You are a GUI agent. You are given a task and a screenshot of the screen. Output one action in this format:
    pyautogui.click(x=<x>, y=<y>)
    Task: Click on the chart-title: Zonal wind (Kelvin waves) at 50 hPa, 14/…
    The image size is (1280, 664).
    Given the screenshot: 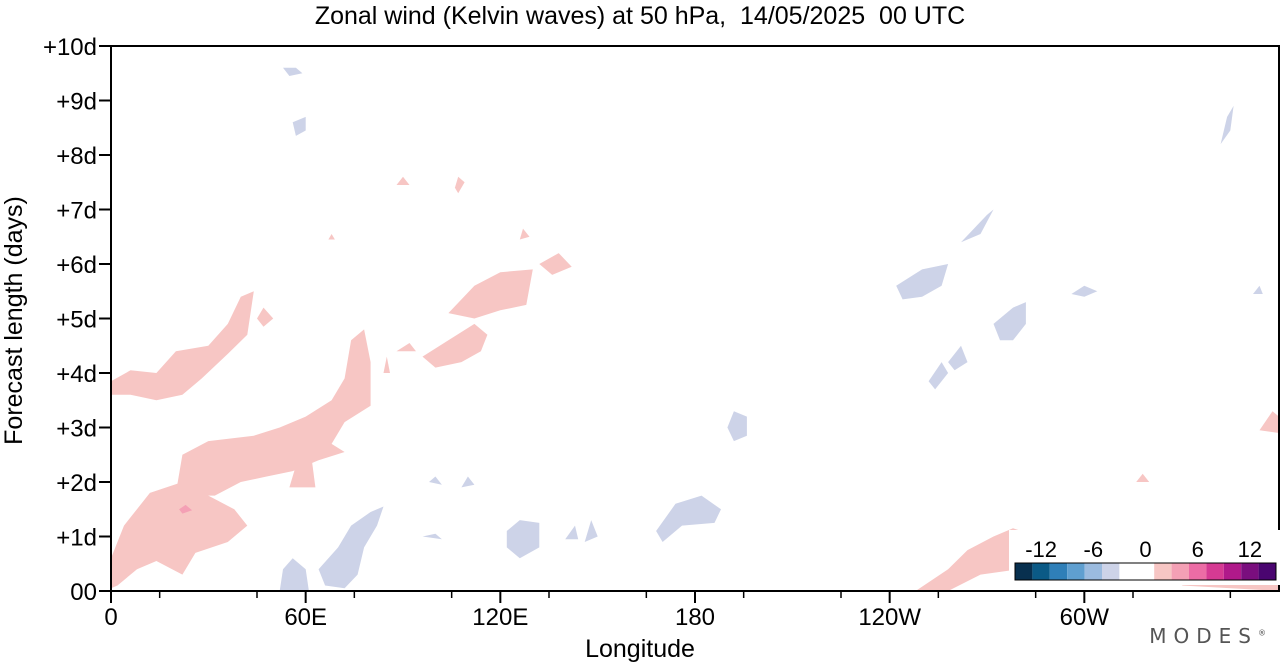 What is the action you would take?
    pyautogui.click(x=640, y=16)
    